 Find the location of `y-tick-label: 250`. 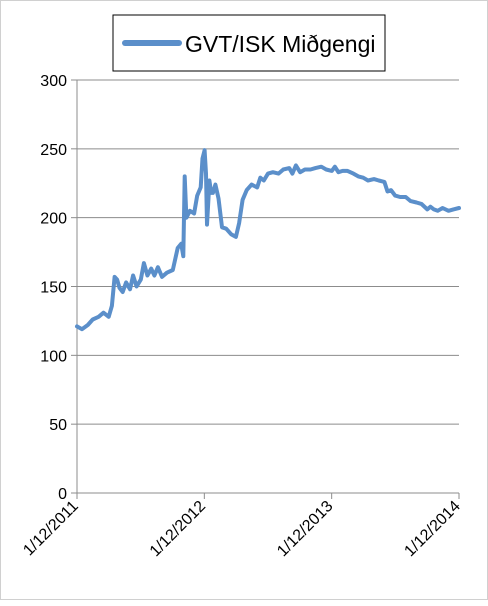

y-tick-label: 250 is located at coordinates (53, 150).